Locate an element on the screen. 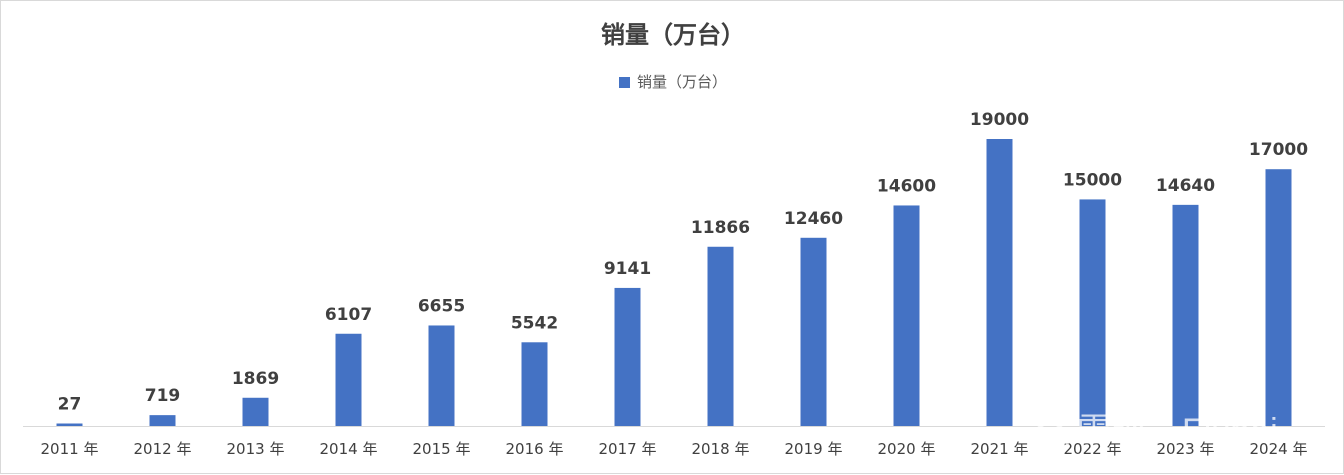 The width and height of the screenshot is (1344, 475). x-tick-label: 2022 年 is located at coordinates (1093, 449).